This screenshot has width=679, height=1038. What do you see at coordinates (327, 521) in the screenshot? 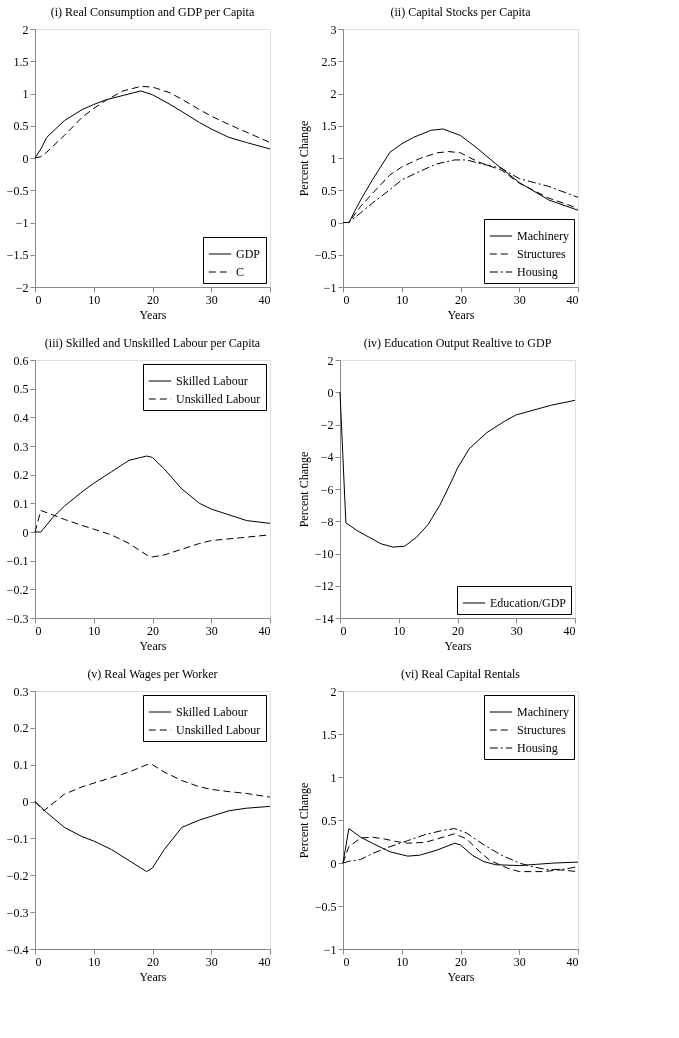
I see `y-tick-label: −8` at bounding box center [327, 521].